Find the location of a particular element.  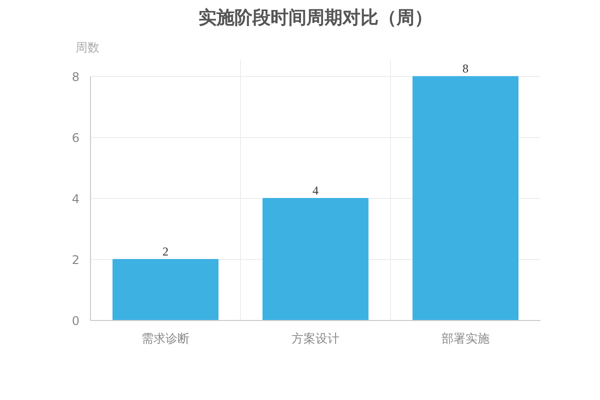

x-tick-label: 部署实施 is located at coordinates (466, 339).